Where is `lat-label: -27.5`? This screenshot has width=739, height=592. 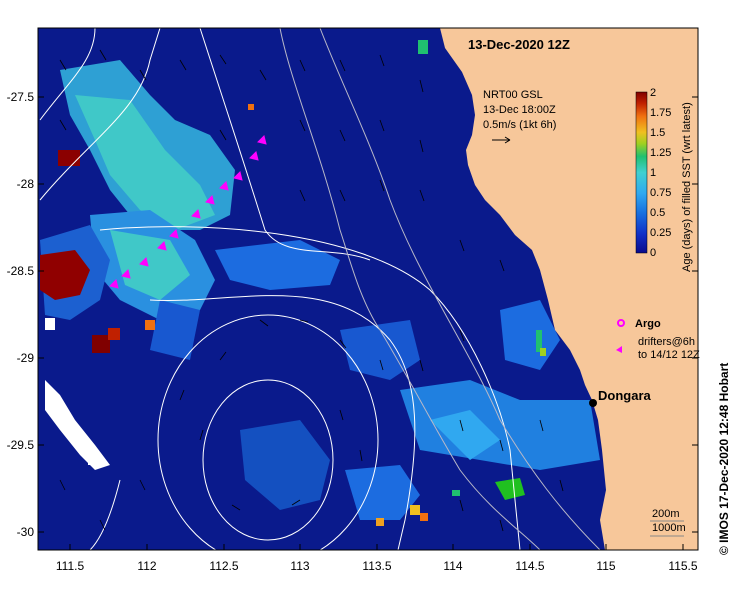 lat-label: -27.5 is located at coordinates (21, 97).